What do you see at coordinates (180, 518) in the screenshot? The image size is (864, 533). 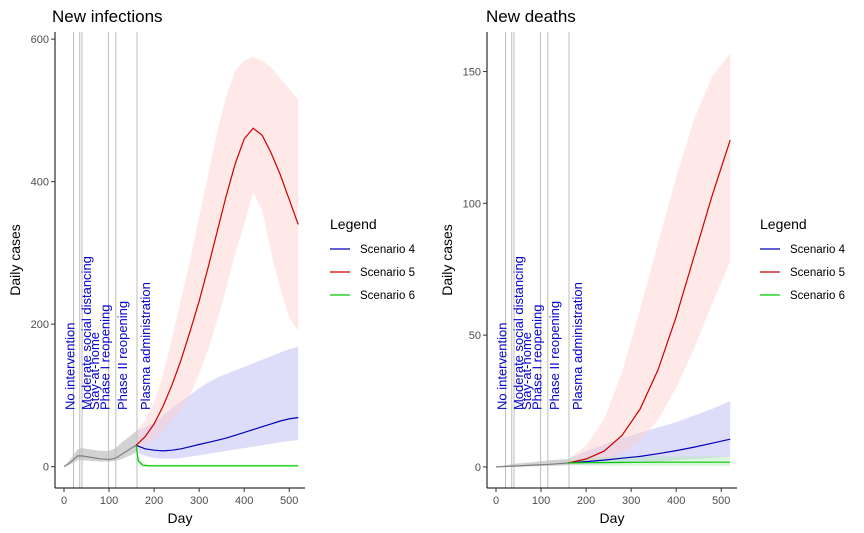 I see `chart1-x-axis-label: Day` at bounding box center [180, 518].